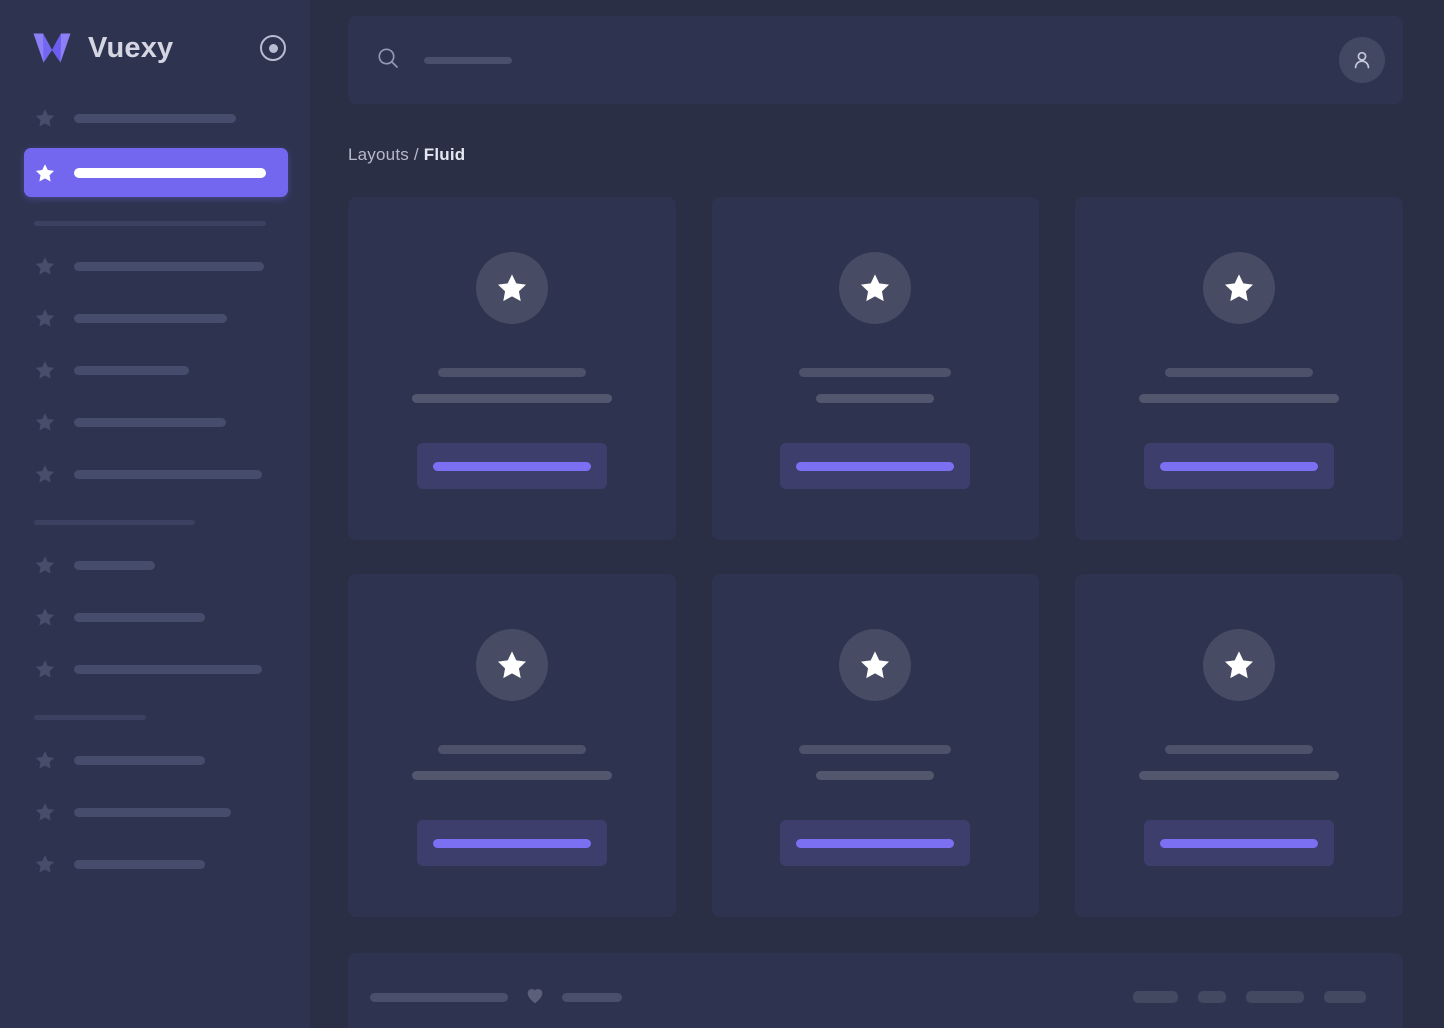 The width and height of the screenshot is (1444, 1028). I want to click on footer-links, so click(1249, 997).